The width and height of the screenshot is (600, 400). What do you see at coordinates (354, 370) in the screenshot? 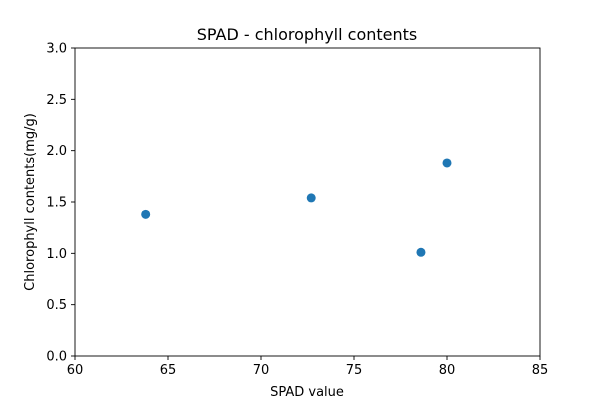
I see `x-tick-label: 75` at bounding box center [354, 370].